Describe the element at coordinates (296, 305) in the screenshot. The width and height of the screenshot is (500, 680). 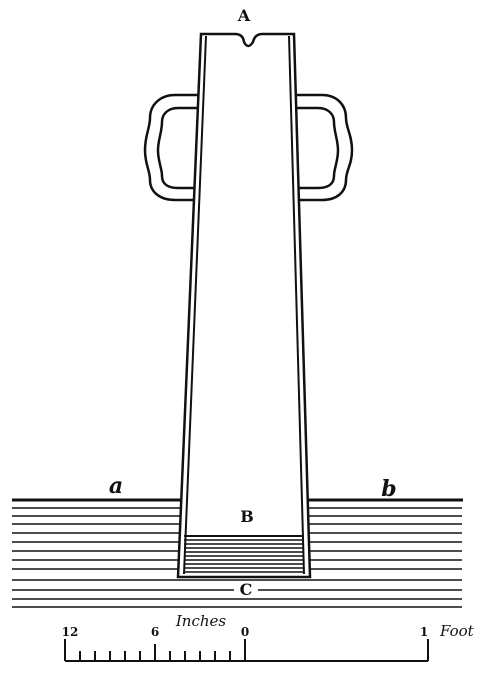
I see `vessel-inner-right-wall` at that location.